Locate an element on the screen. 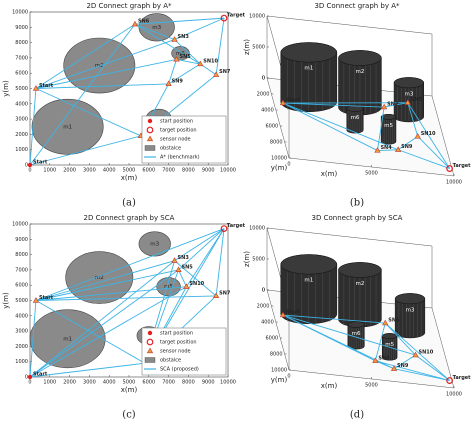  z-tick-label: 10000 is located at coordinates (257, 229).